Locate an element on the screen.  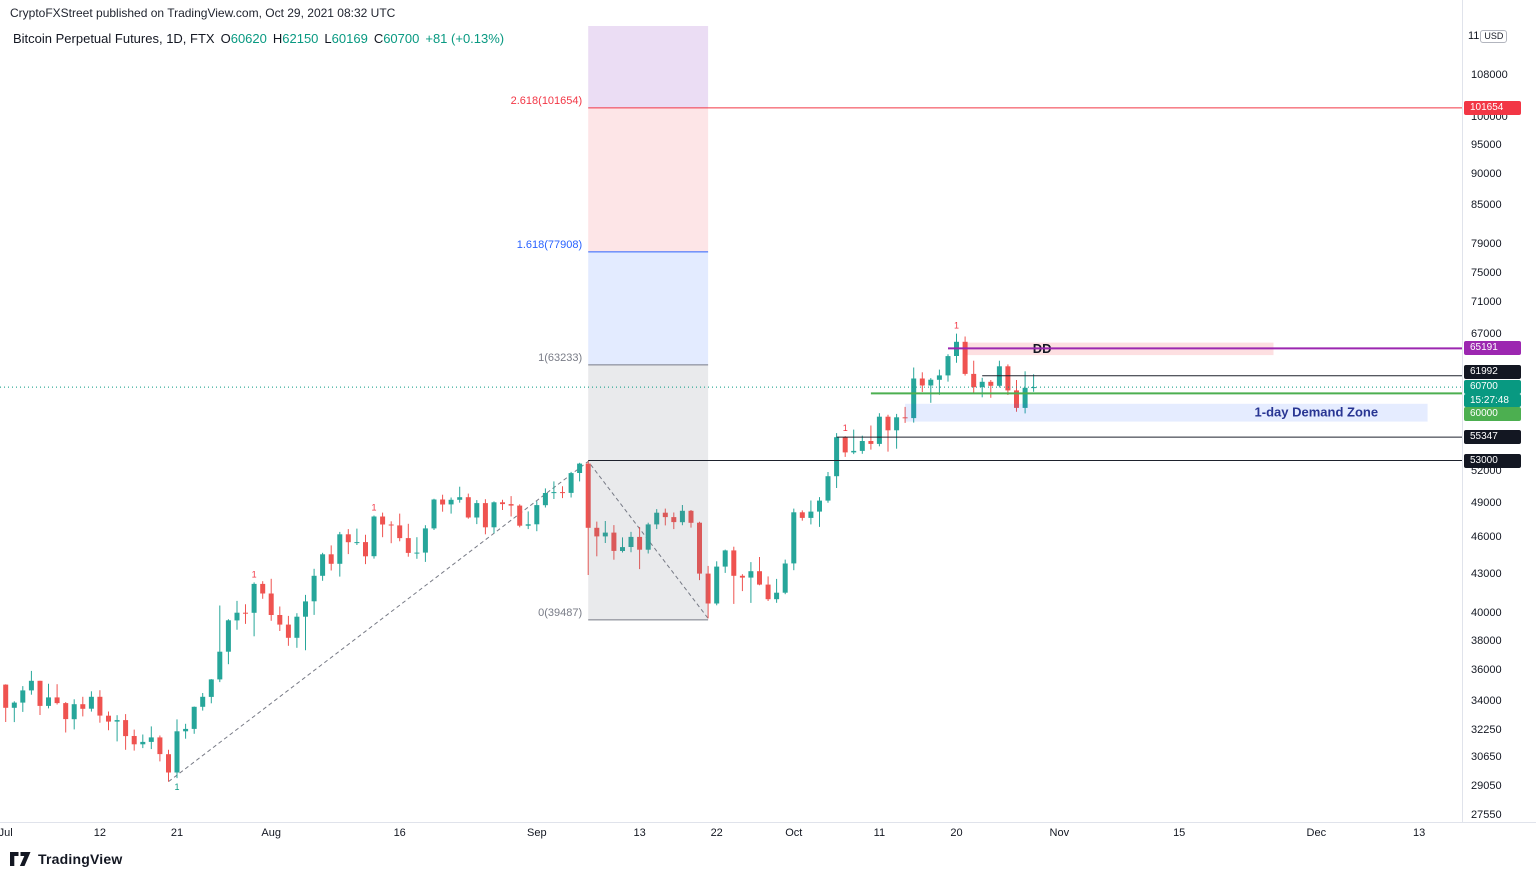
ohlc-key: C is located at coordinates (378, 38).